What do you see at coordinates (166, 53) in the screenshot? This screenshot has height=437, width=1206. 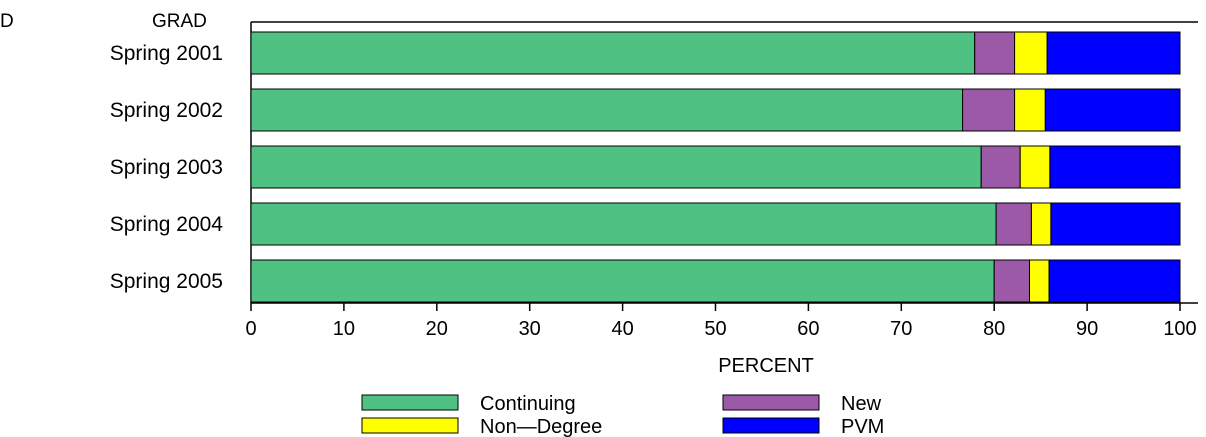 I see `category-label: Spring 2001` at bounding box center [166, 53].